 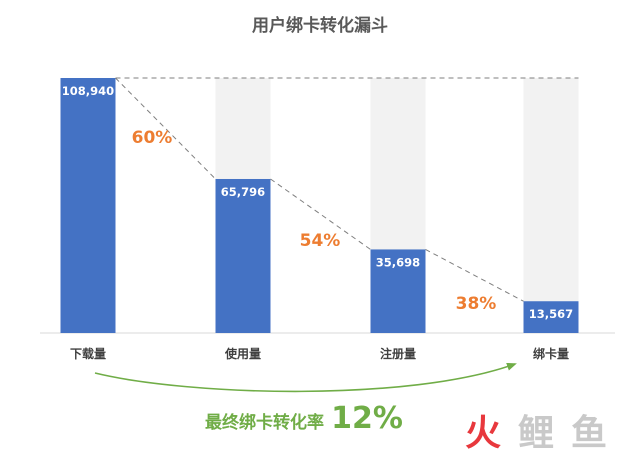 I want to click on chart-title: 用户绑卡转化漏斗, so click(x=320, y=25).